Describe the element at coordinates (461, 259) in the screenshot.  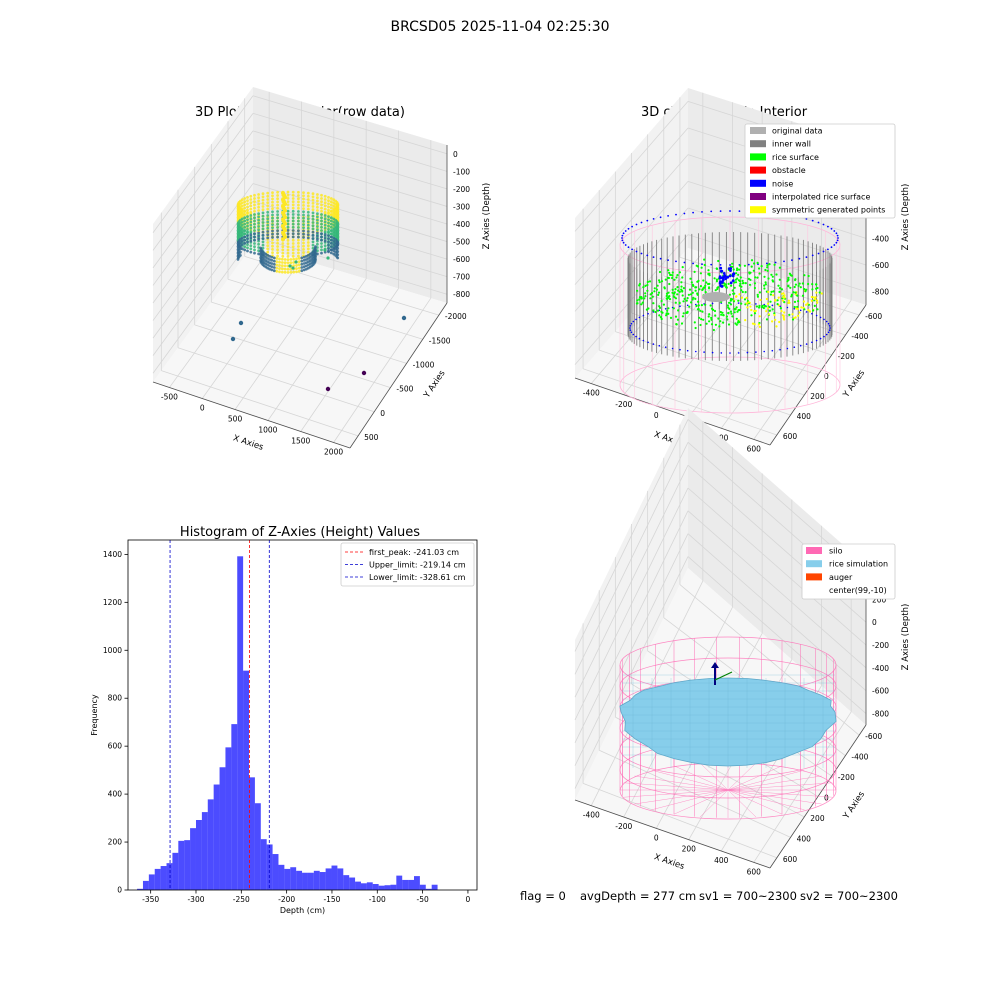
I see `z-tick-label: -600` at that location.